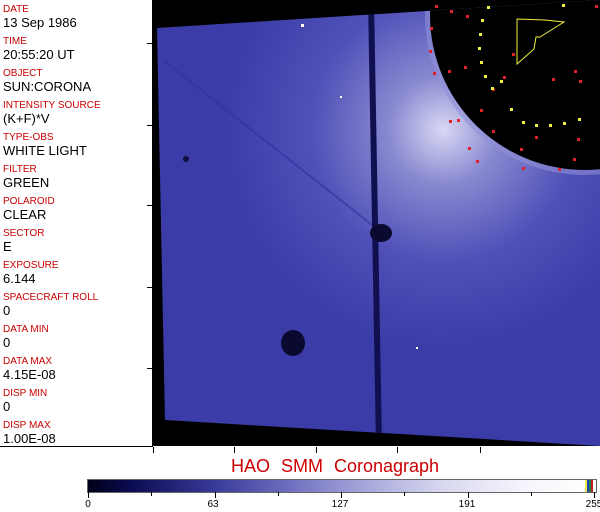 The width and height of the screenshot is (600, 512). Describe the element at coordinates (27, 425) in the screenshot. I see `field-label: DISP MAX` at that location.